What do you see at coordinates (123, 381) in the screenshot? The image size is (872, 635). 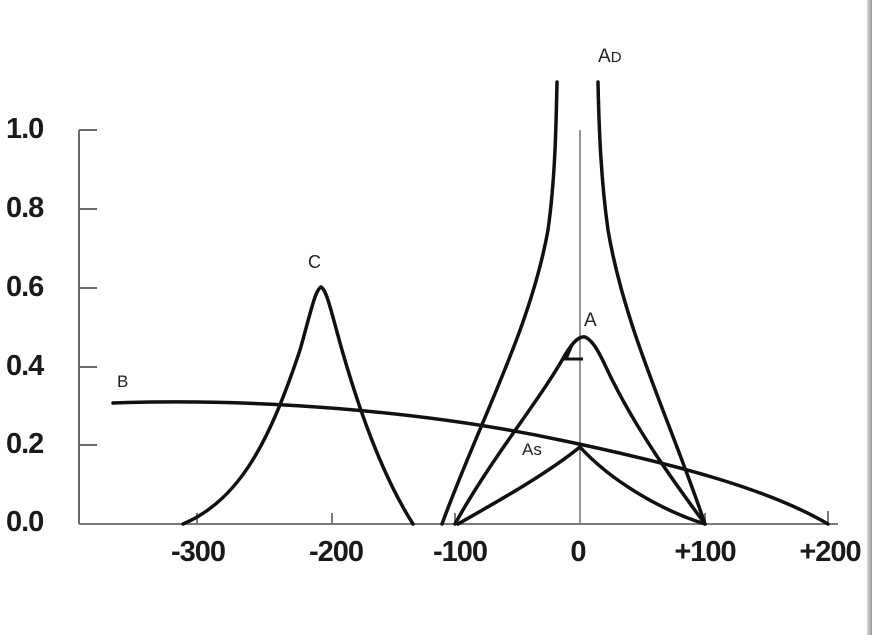 I see `label-b: B` at bounding box center [123, 381].